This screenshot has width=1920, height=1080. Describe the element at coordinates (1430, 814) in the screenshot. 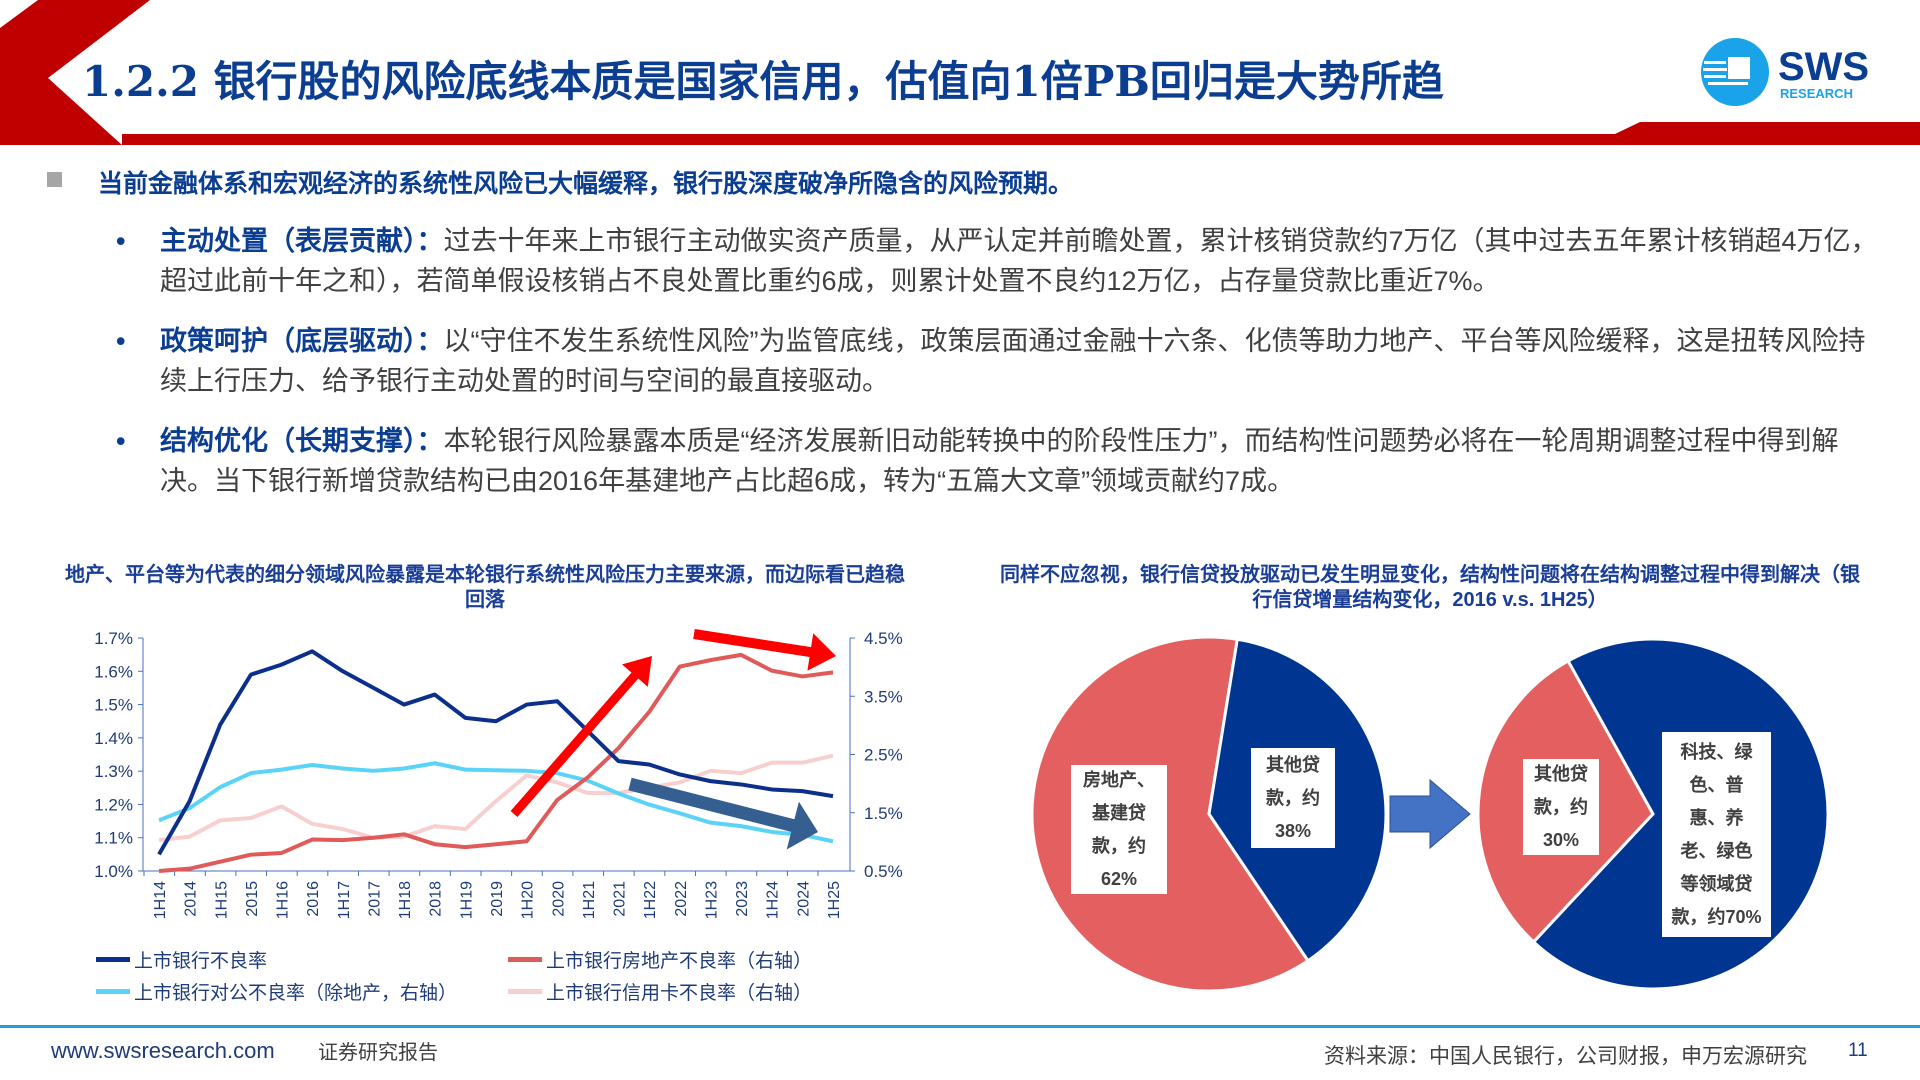

I see `right-arrow-icon` at that location.